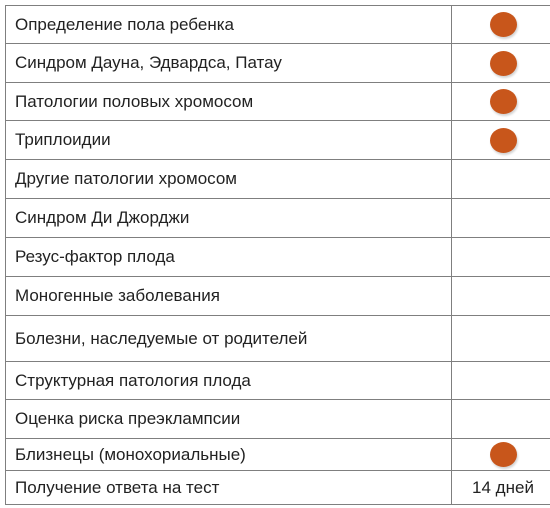 Image resolution: width=550 pixels, height=508 pixels. Describe the element at coordinates (228, 454) in the screenshot. I see `row-label: Близнецы (монохориальные)` at that location.